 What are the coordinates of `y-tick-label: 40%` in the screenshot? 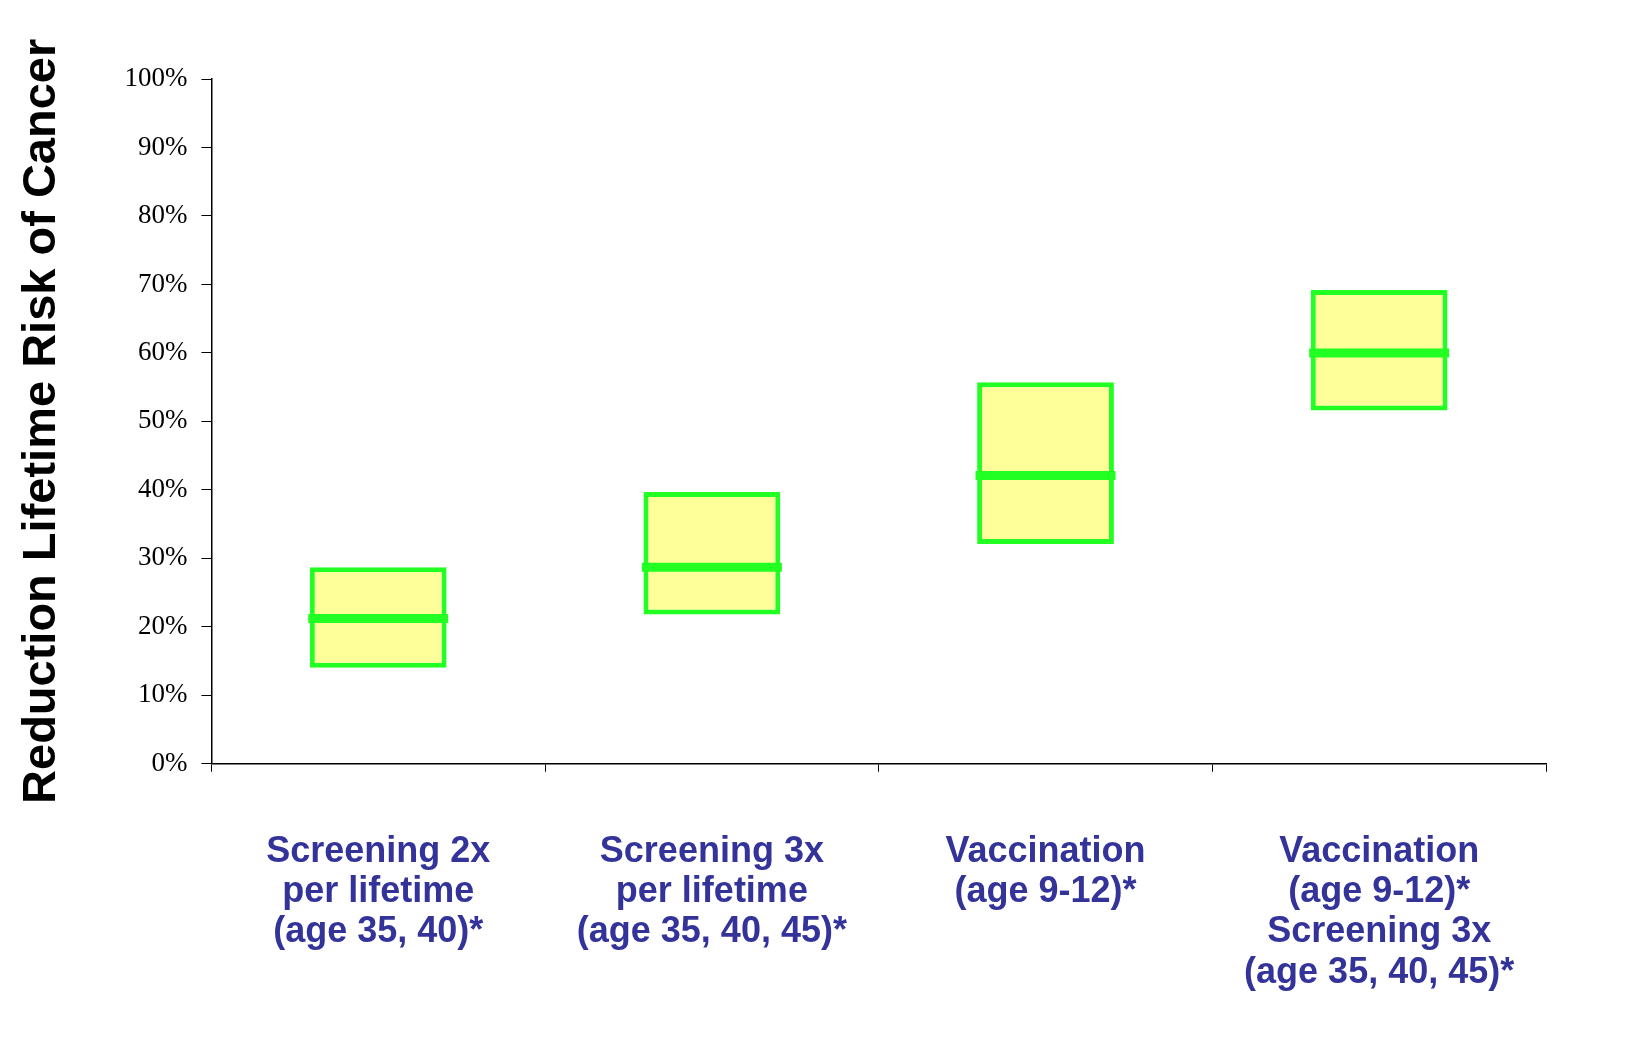 It's located at (162, 487).